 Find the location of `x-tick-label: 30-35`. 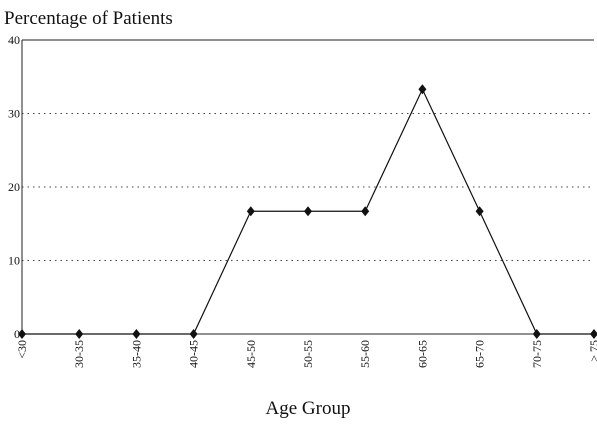

x-tick-label: 30-35 is located at coordinates (79, 354).